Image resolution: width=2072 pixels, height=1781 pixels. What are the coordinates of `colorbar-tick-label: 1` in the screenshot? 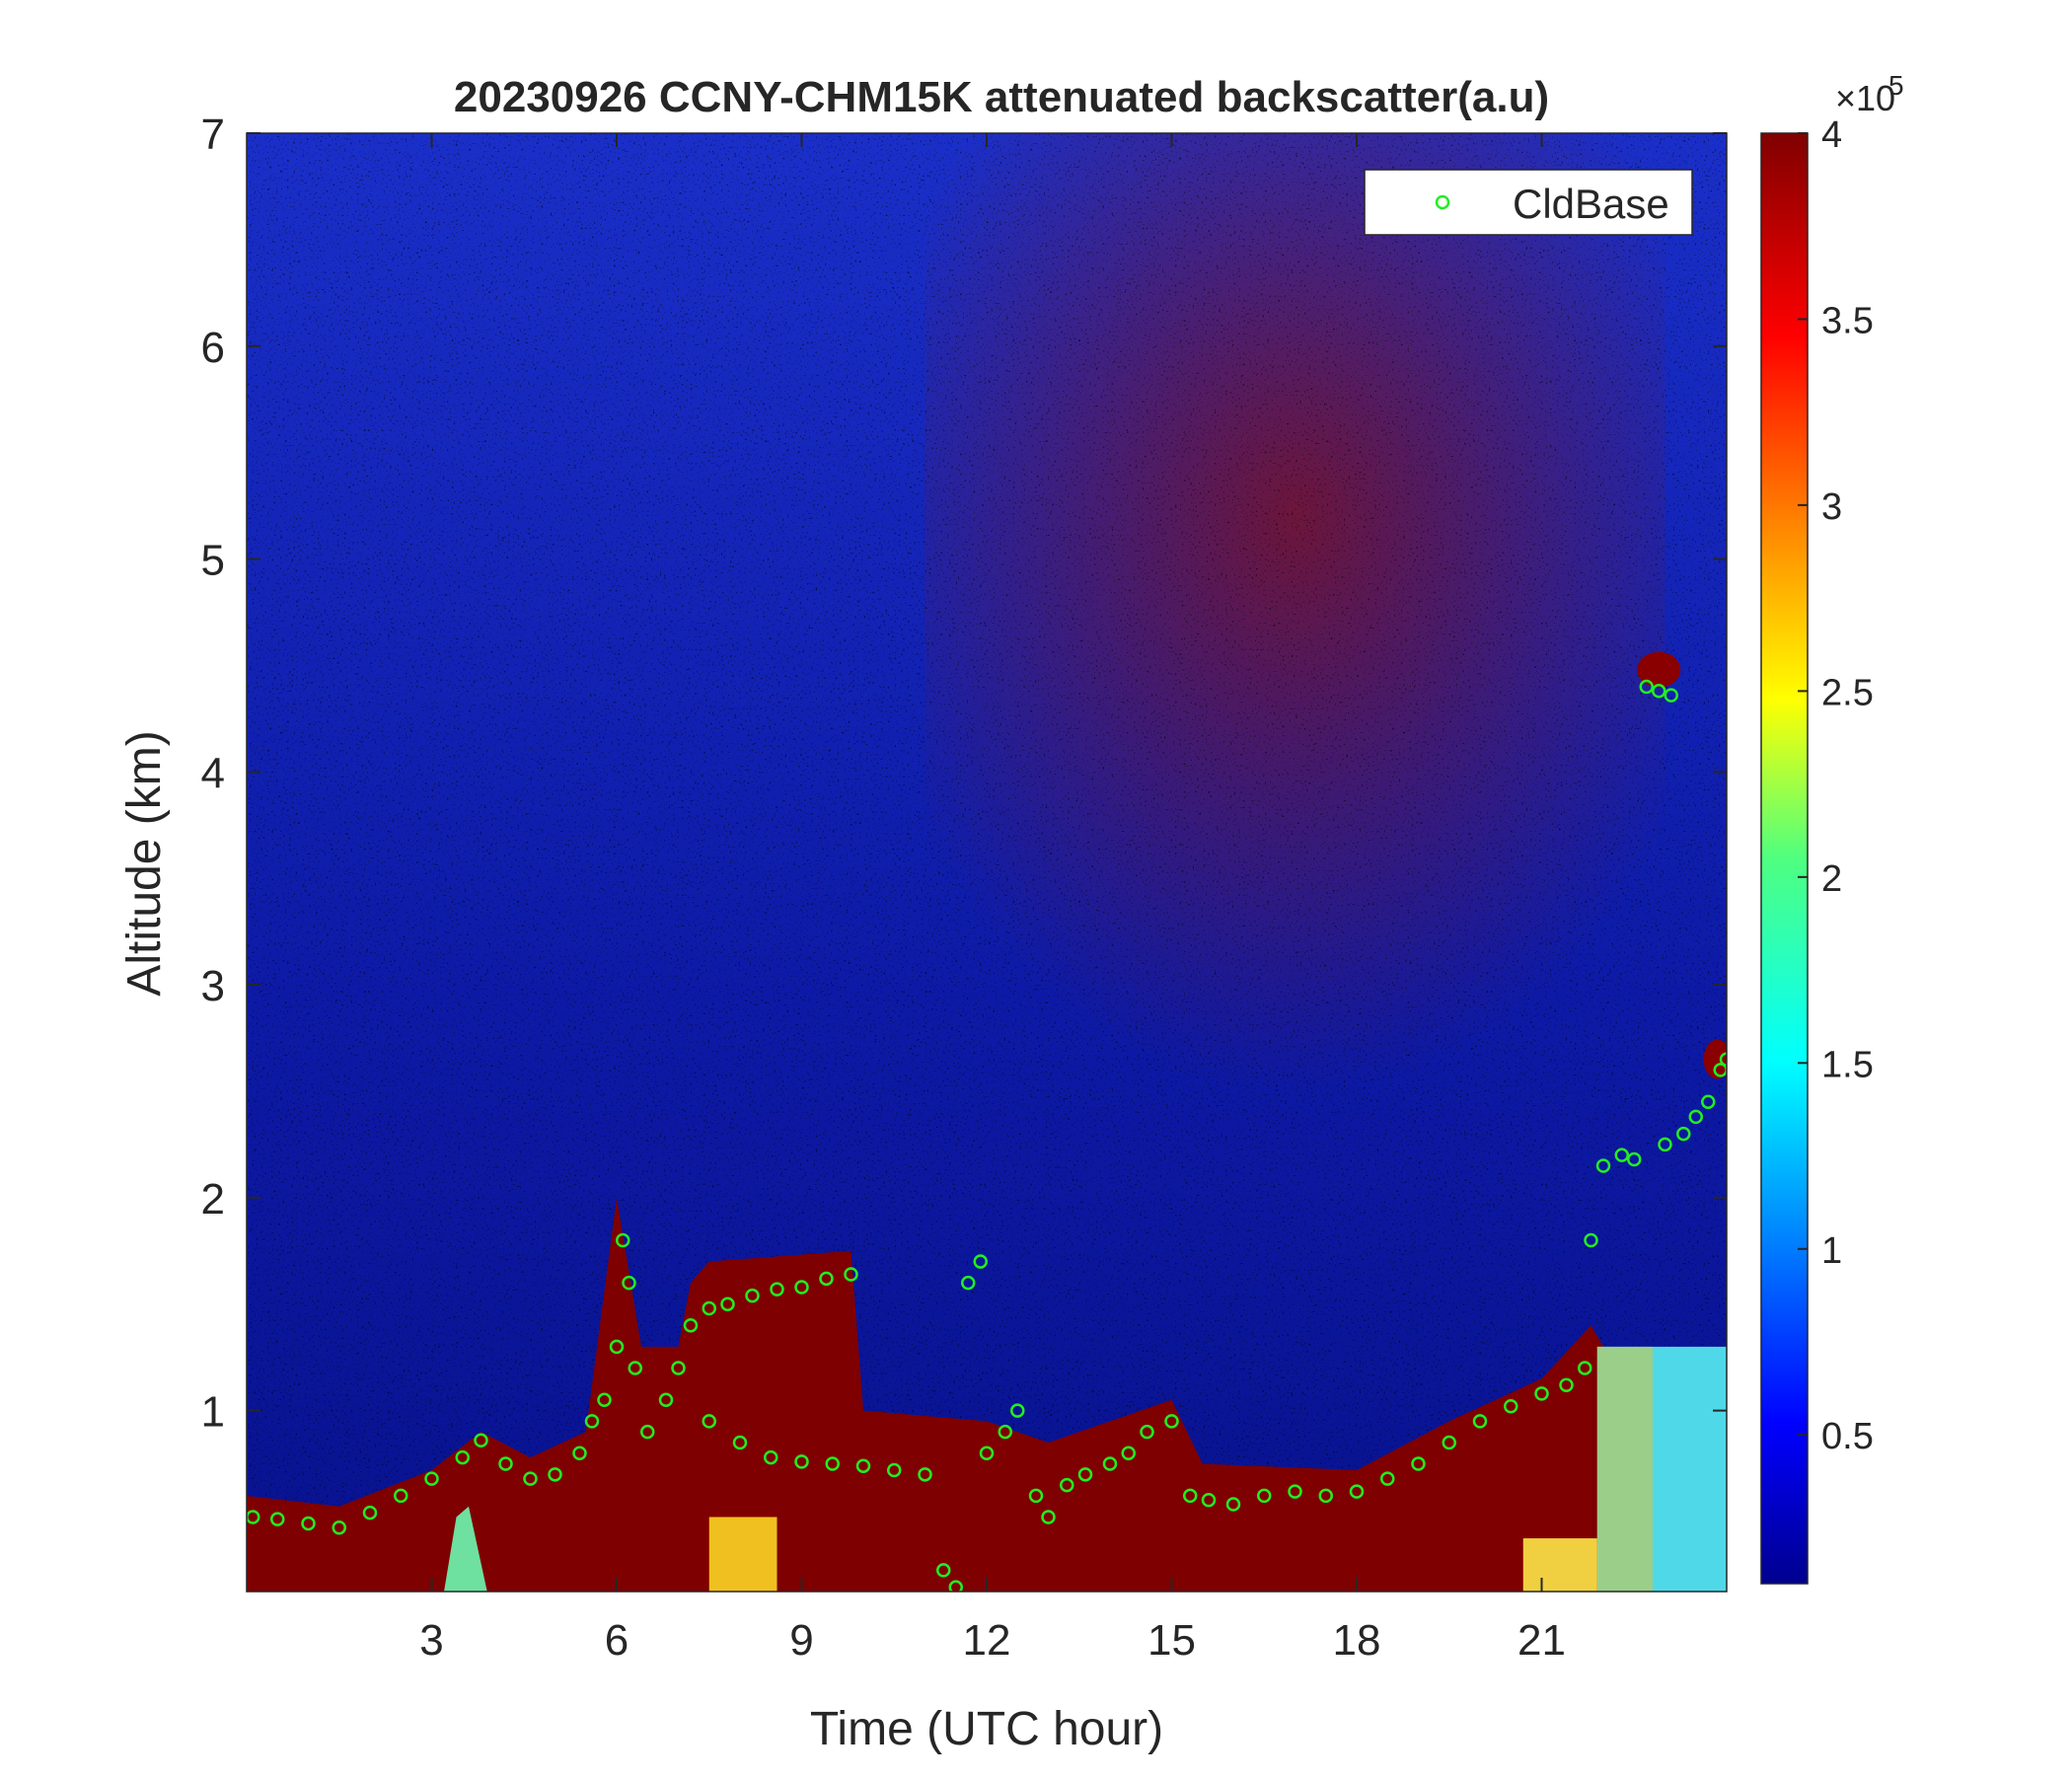 It's located at (1832, 1251).